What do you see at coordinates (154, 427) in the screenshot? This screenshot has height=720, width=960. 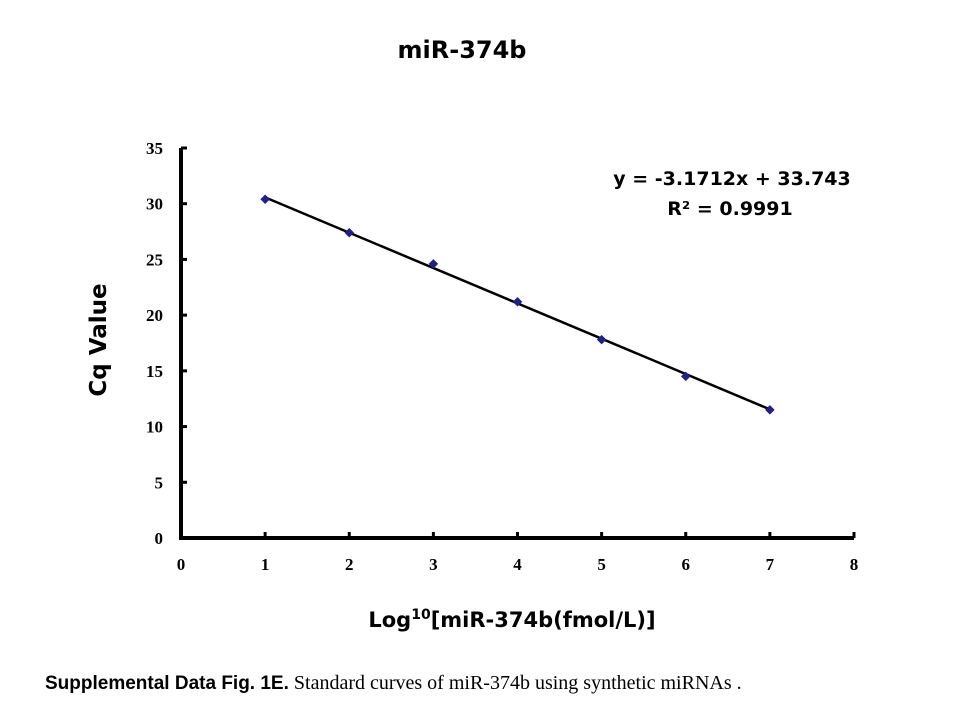 I see `y-tick-label: 10` at bounding box center [154, 427].